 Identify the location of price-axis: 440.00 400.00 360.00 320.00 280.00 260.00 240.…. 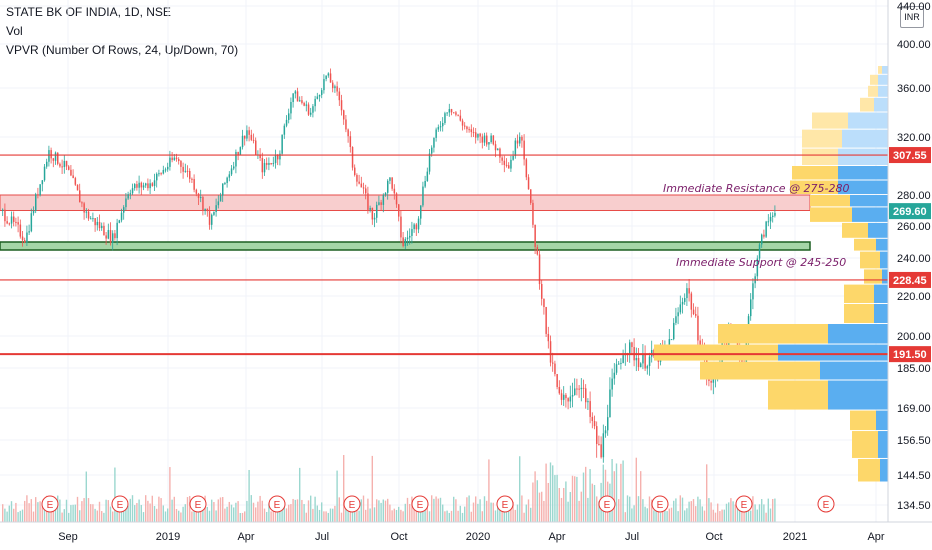
(909, 261).